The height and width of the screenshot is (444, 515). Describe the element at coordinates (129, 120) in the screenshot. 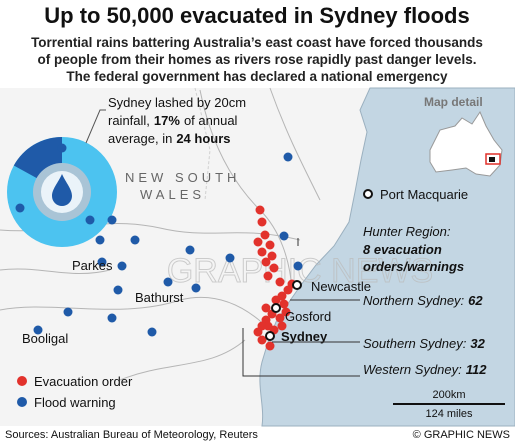

I see `callout-text: rainfall,` at that location.